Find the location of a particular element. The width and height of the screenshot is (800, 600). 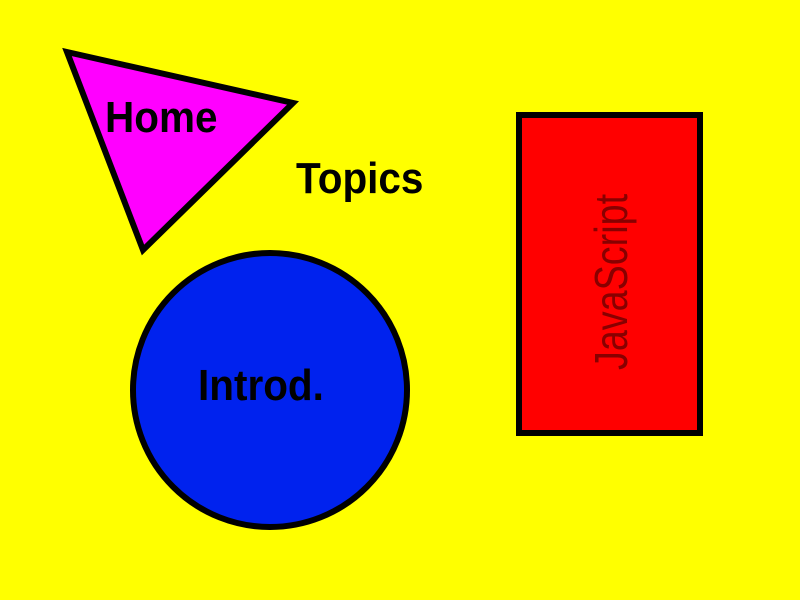

topics-link: Topics is located at coordinates (360, 178).